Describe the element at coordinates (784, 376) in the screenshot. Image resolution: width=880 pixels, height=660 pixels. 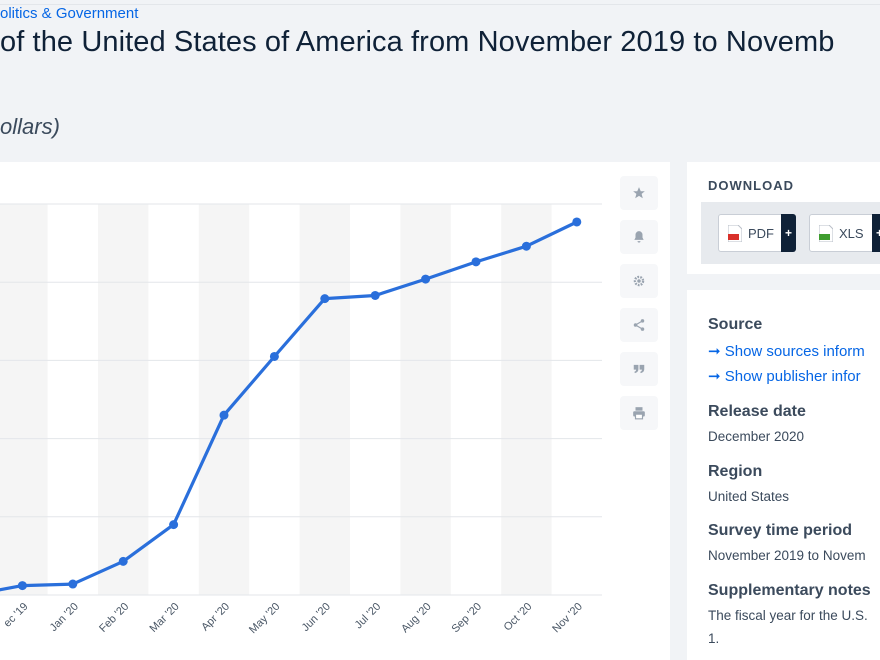
I see `show-publisher-link: ➞ Show publisher infor` at that location.